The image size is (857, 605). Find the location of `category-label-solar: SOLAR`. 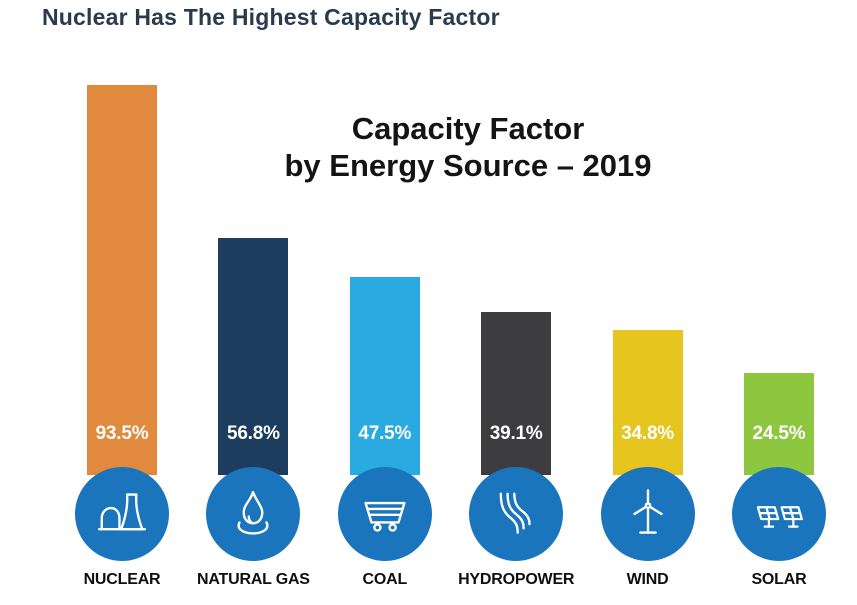

category-label-solar: SOLAR is located at coordinates (779, 579).